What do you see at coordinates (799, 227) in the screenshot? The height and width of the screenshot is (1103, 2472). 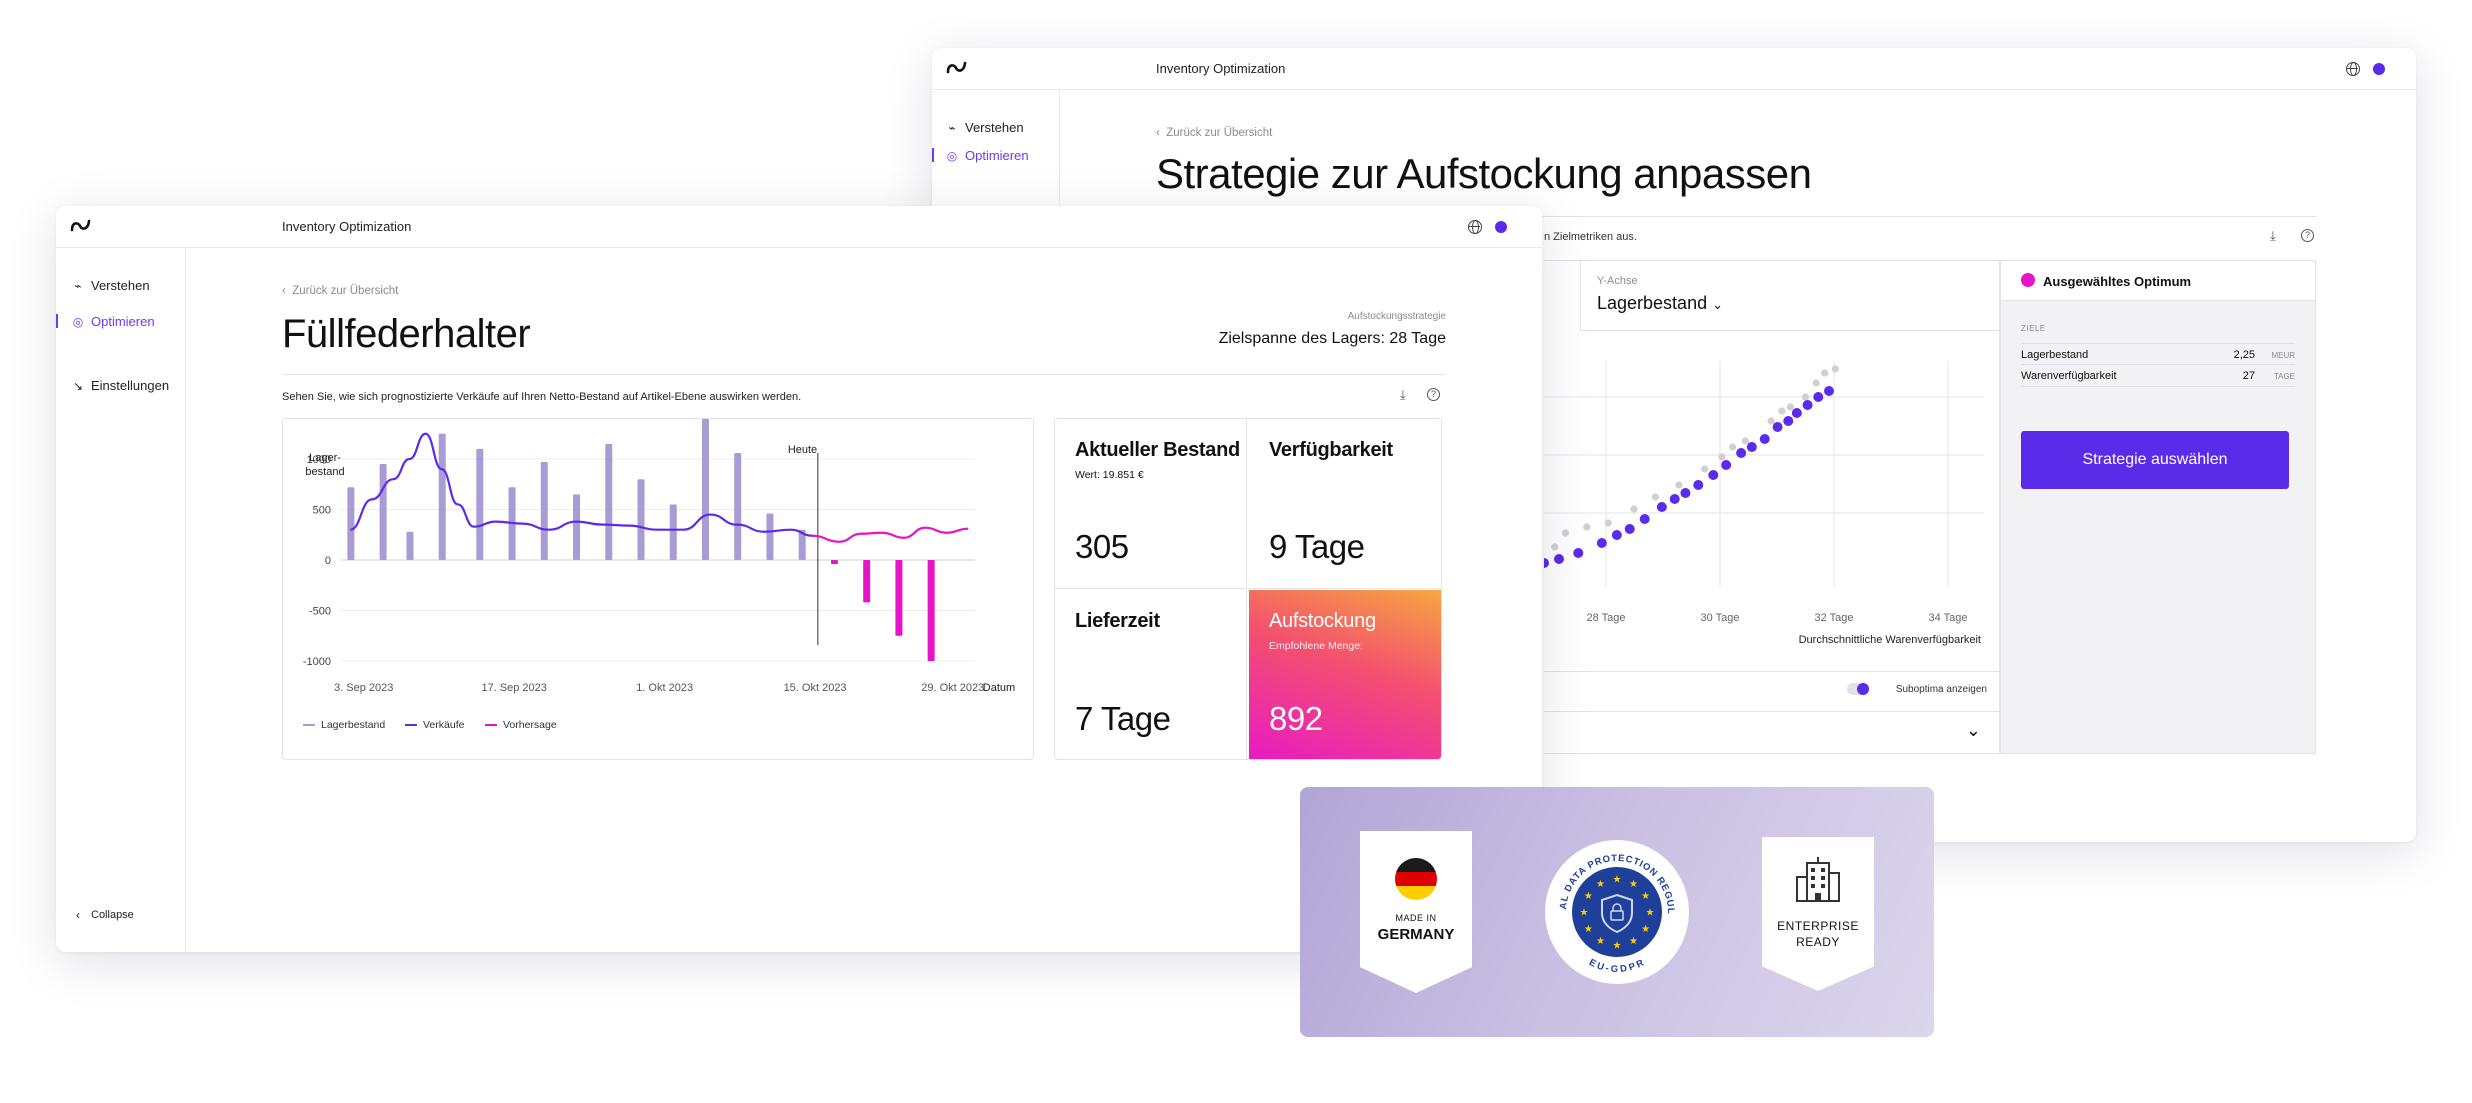 I see `front-topbar: Inventory Optimization` at bounding box center [799, 227].